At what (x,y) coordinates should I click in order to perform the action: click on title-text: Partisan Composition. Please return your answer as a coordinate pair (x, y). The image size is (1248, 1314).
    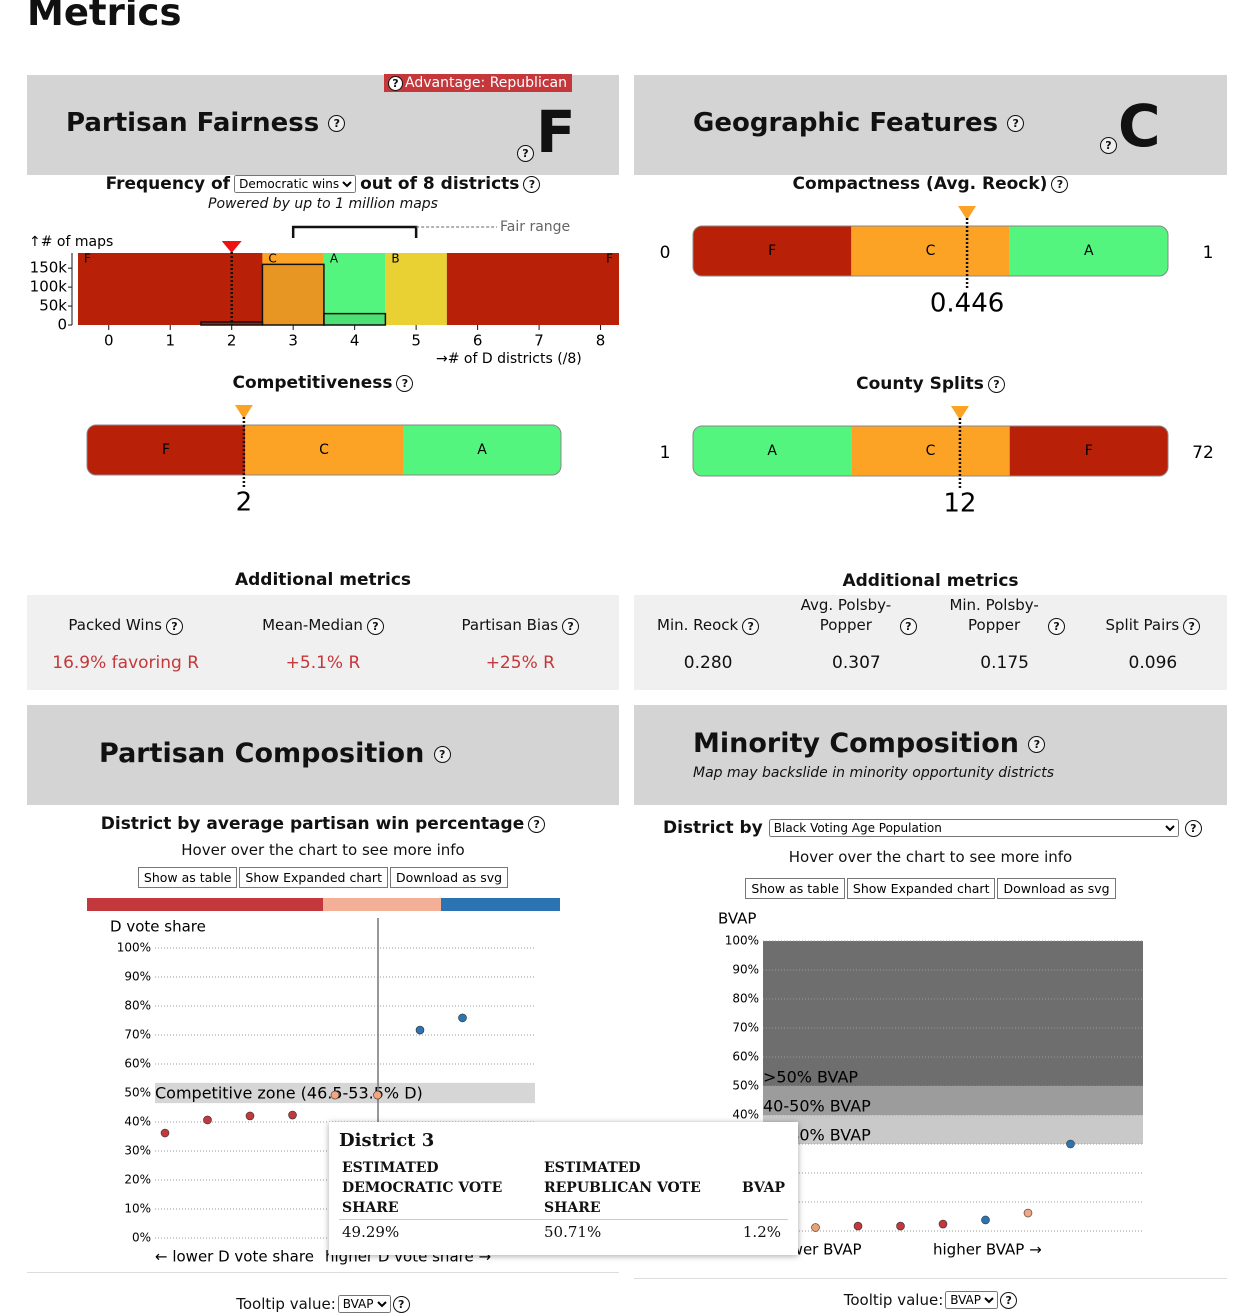
    Looking at the image, I should click on (262, 753).